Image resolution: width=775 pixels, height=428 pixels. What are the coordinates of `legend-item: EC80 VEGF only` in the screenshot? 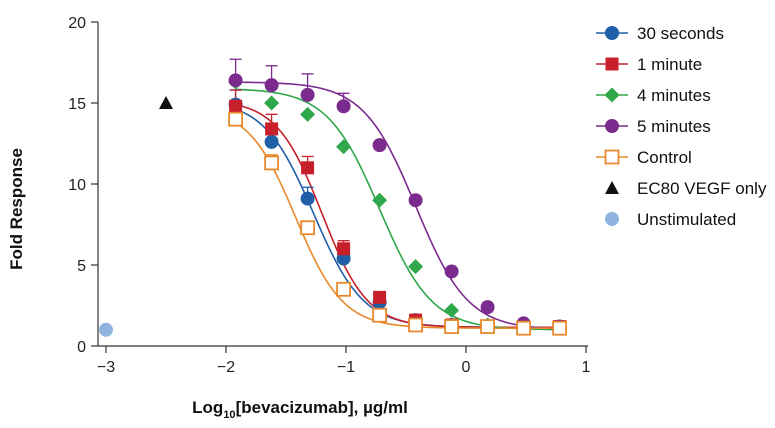 It's located at (686, 188).